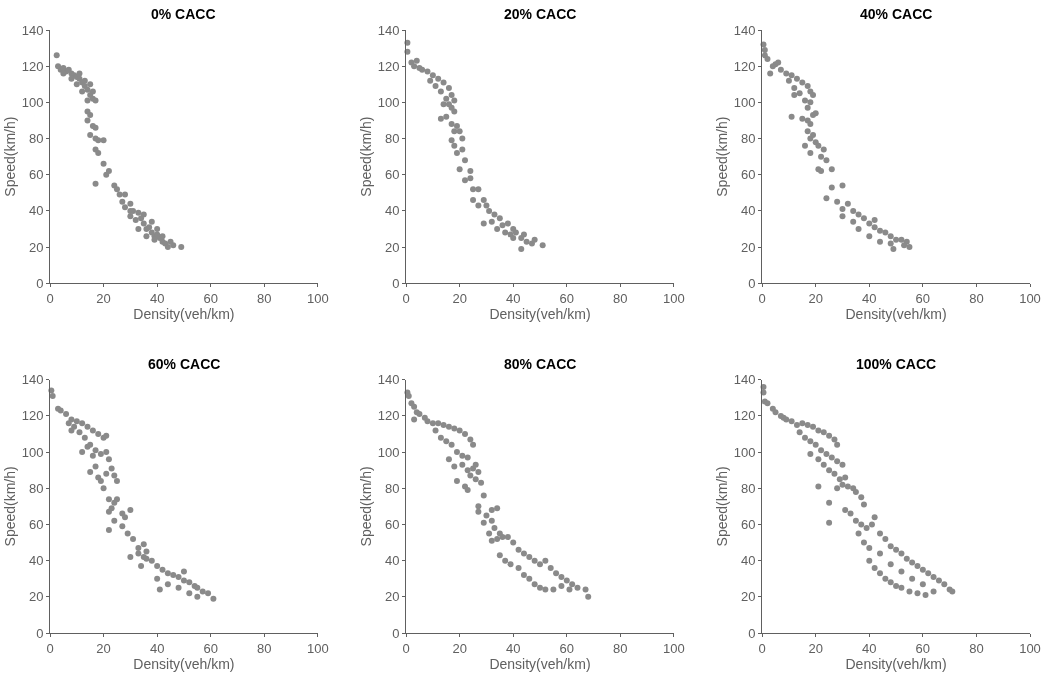  I want to click on chart-title: 80% CACC, so click(540, 364).